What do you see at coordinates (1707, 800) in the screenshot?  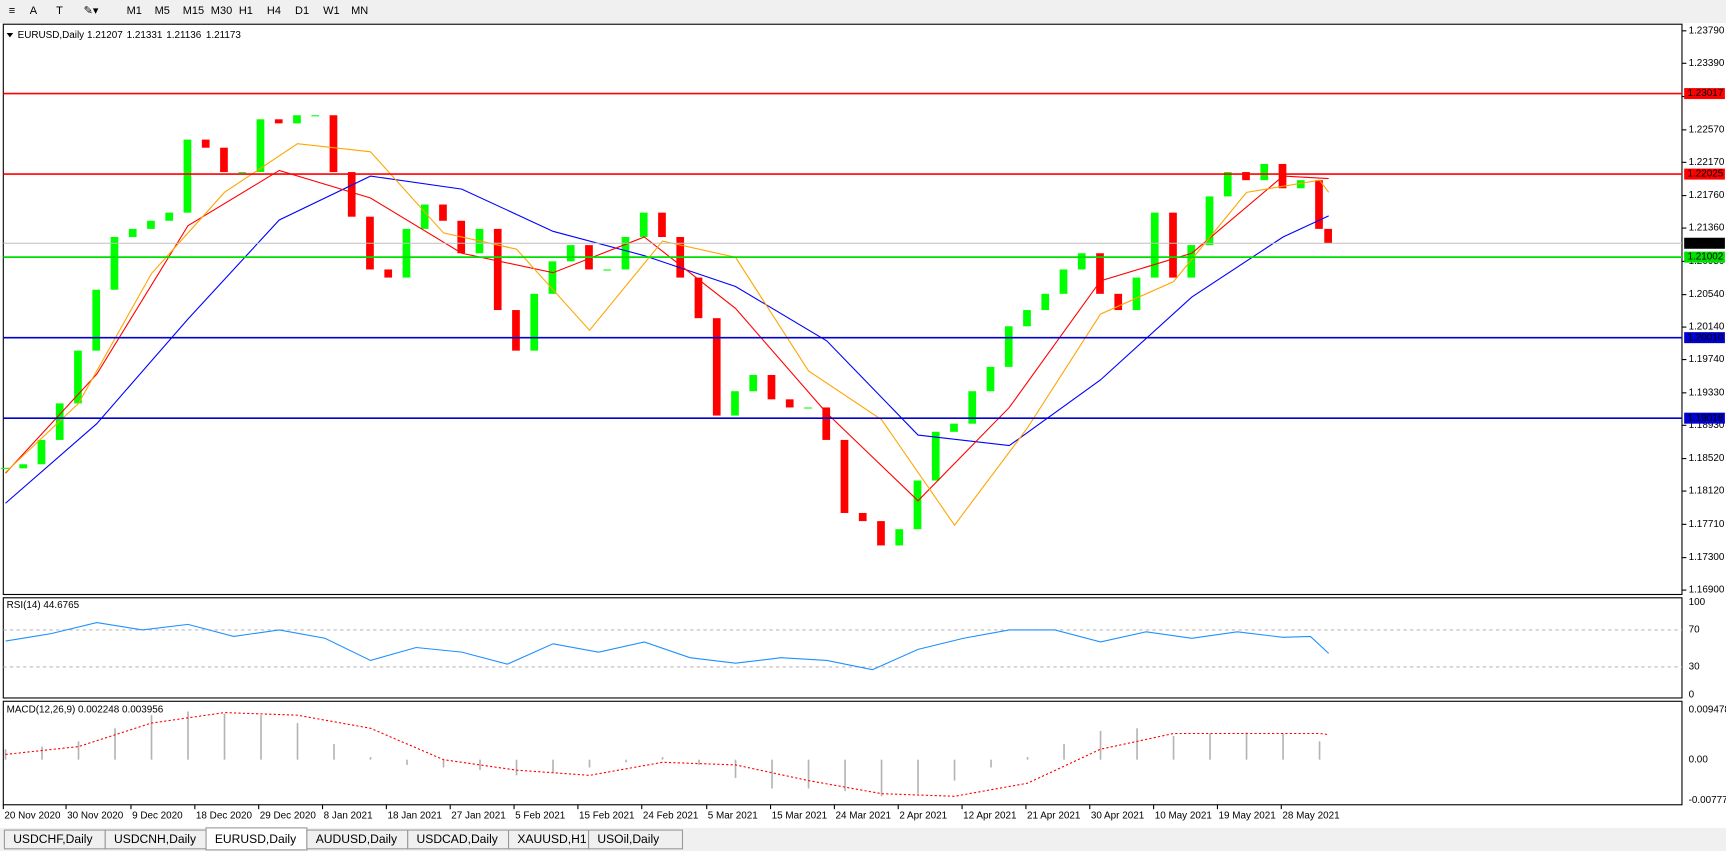 I see `y-tick-label: -0.007778` at bounding box center [1707, 800].